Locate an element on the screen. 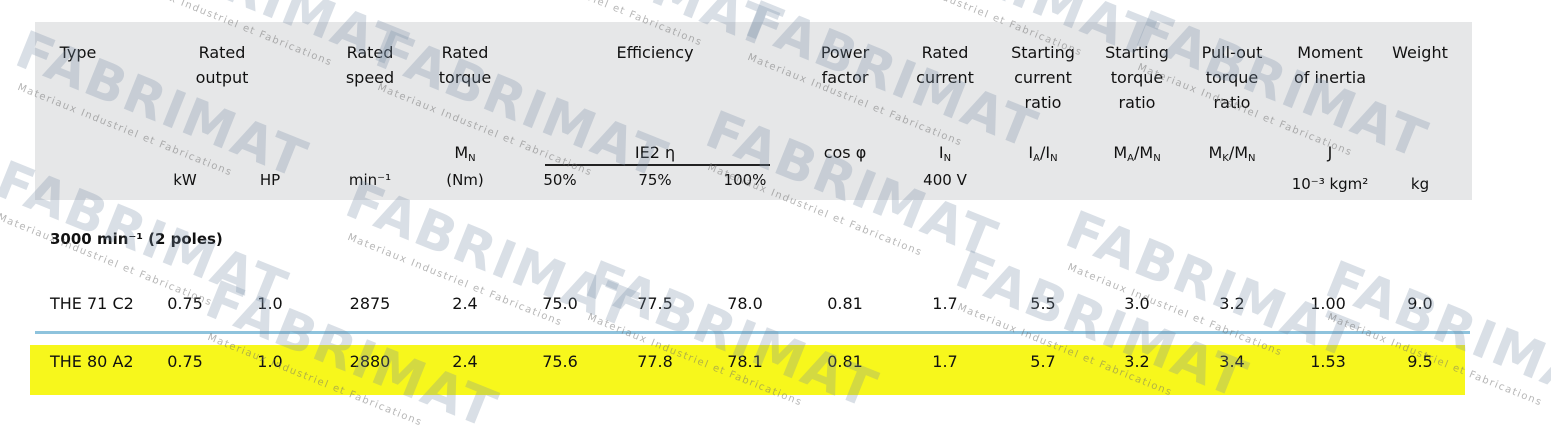 This screenshot has width=1551, height=441. column-header: Rated speed is located at coordinates (370, 65).